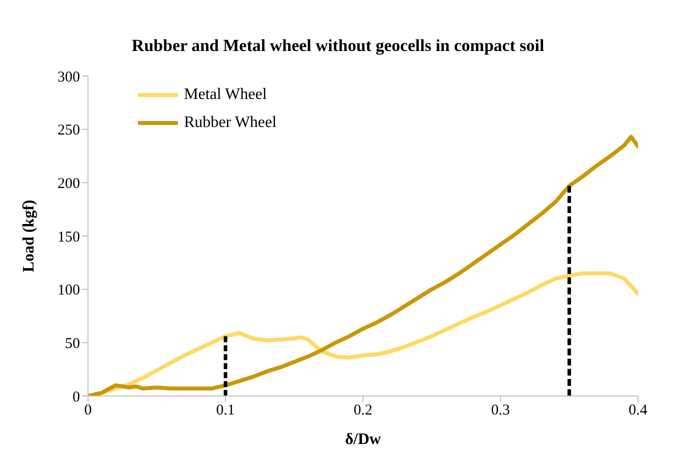 Image resolution: width=678 pixels, height=460 pixels. Describe the element at coordinates (29, 236) in the screenshot. I see `y-axis-title: Load (kgf)` at that location.